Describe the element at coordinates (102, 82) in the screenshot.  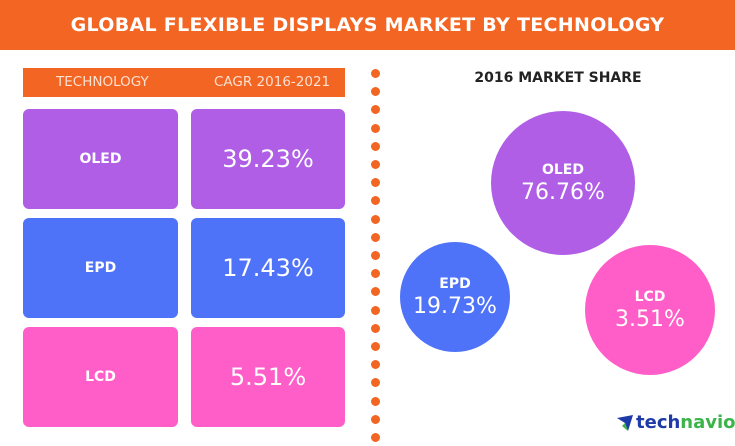
I see `column-header-technology: TECHNOLOGY` at that location.